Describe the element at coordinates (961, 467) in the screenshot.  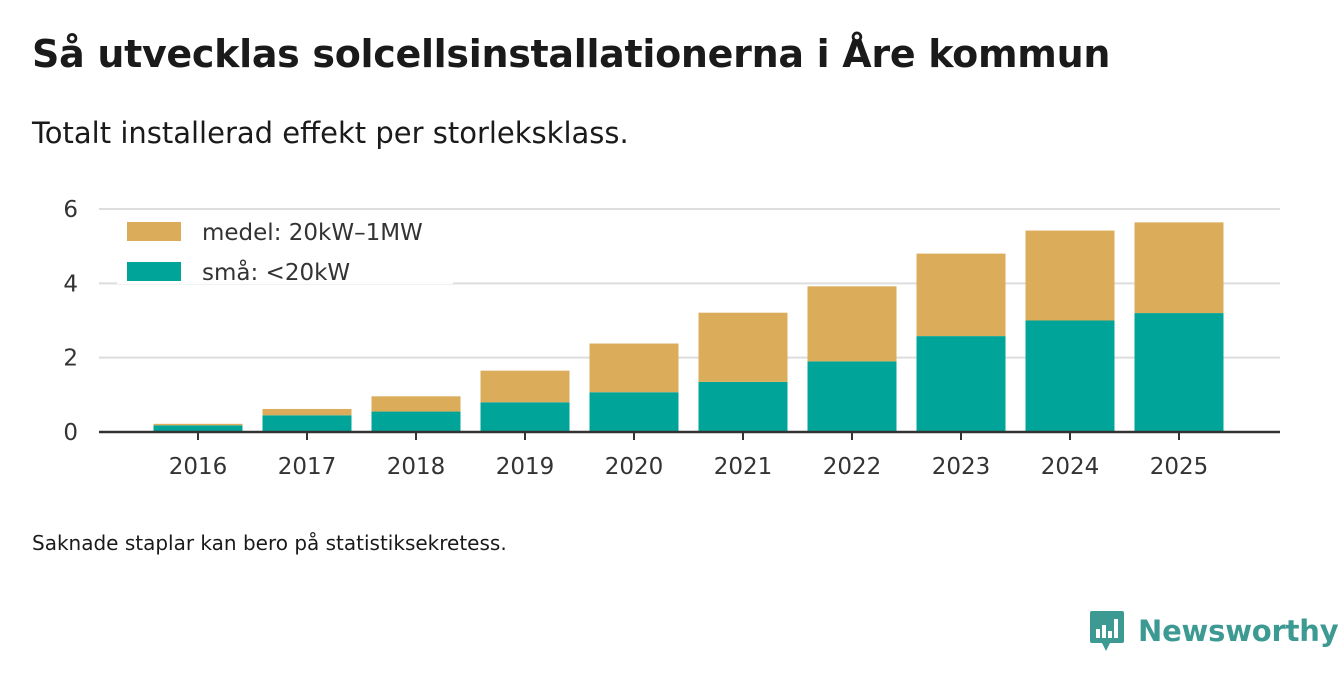
I see `x-tick-label: 2023` at that location.